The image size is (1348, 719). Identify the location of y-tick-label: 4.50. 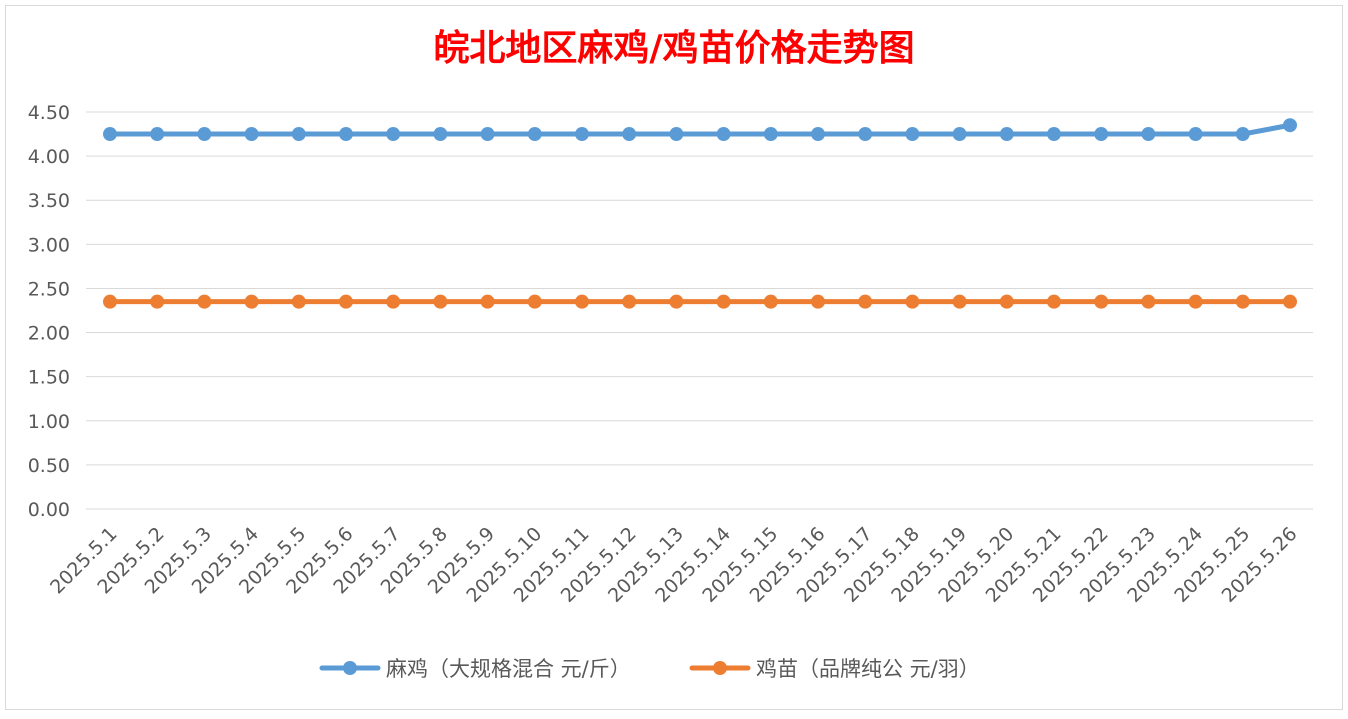
(49, 113).